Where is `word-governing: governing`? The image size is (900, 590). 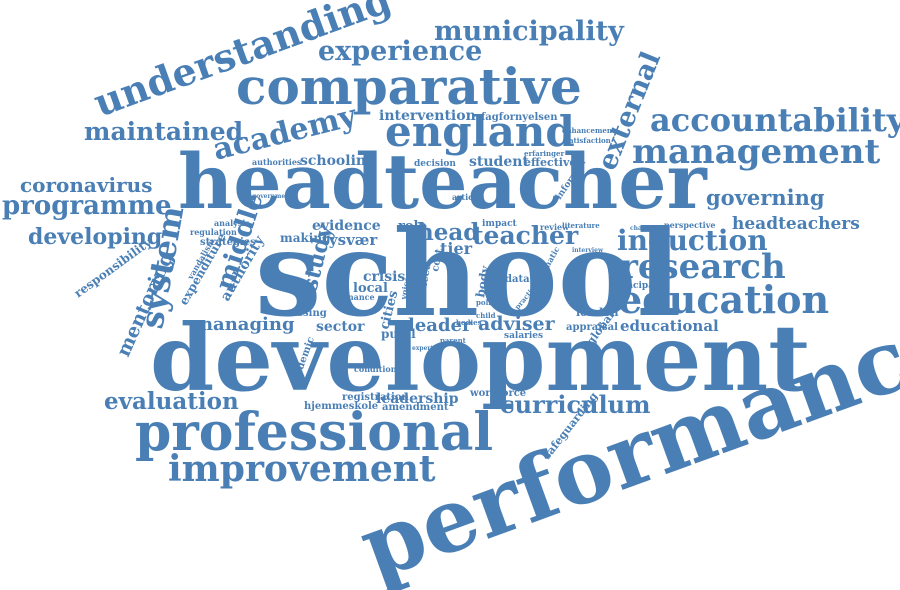
word-governing: governing is located at coordinates (765, 197).